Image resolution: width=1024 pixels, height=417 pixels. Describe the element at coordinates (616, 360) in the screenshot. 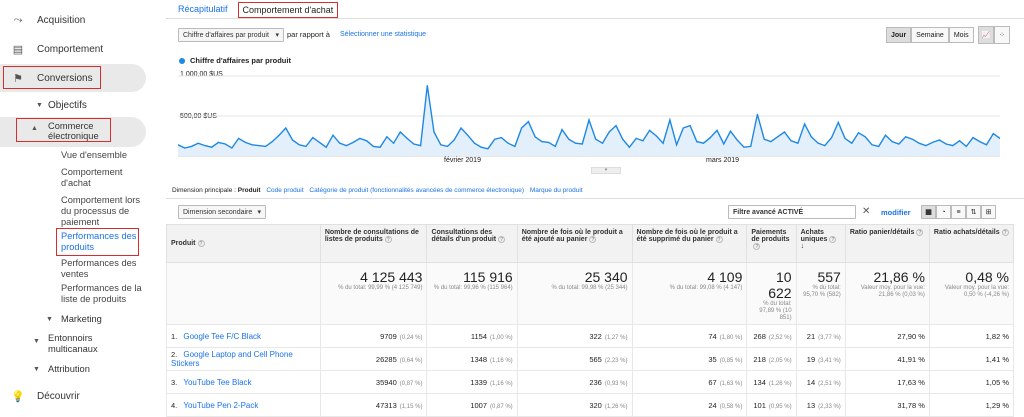

I see `cell-percent: (2,23 %)` at that location.